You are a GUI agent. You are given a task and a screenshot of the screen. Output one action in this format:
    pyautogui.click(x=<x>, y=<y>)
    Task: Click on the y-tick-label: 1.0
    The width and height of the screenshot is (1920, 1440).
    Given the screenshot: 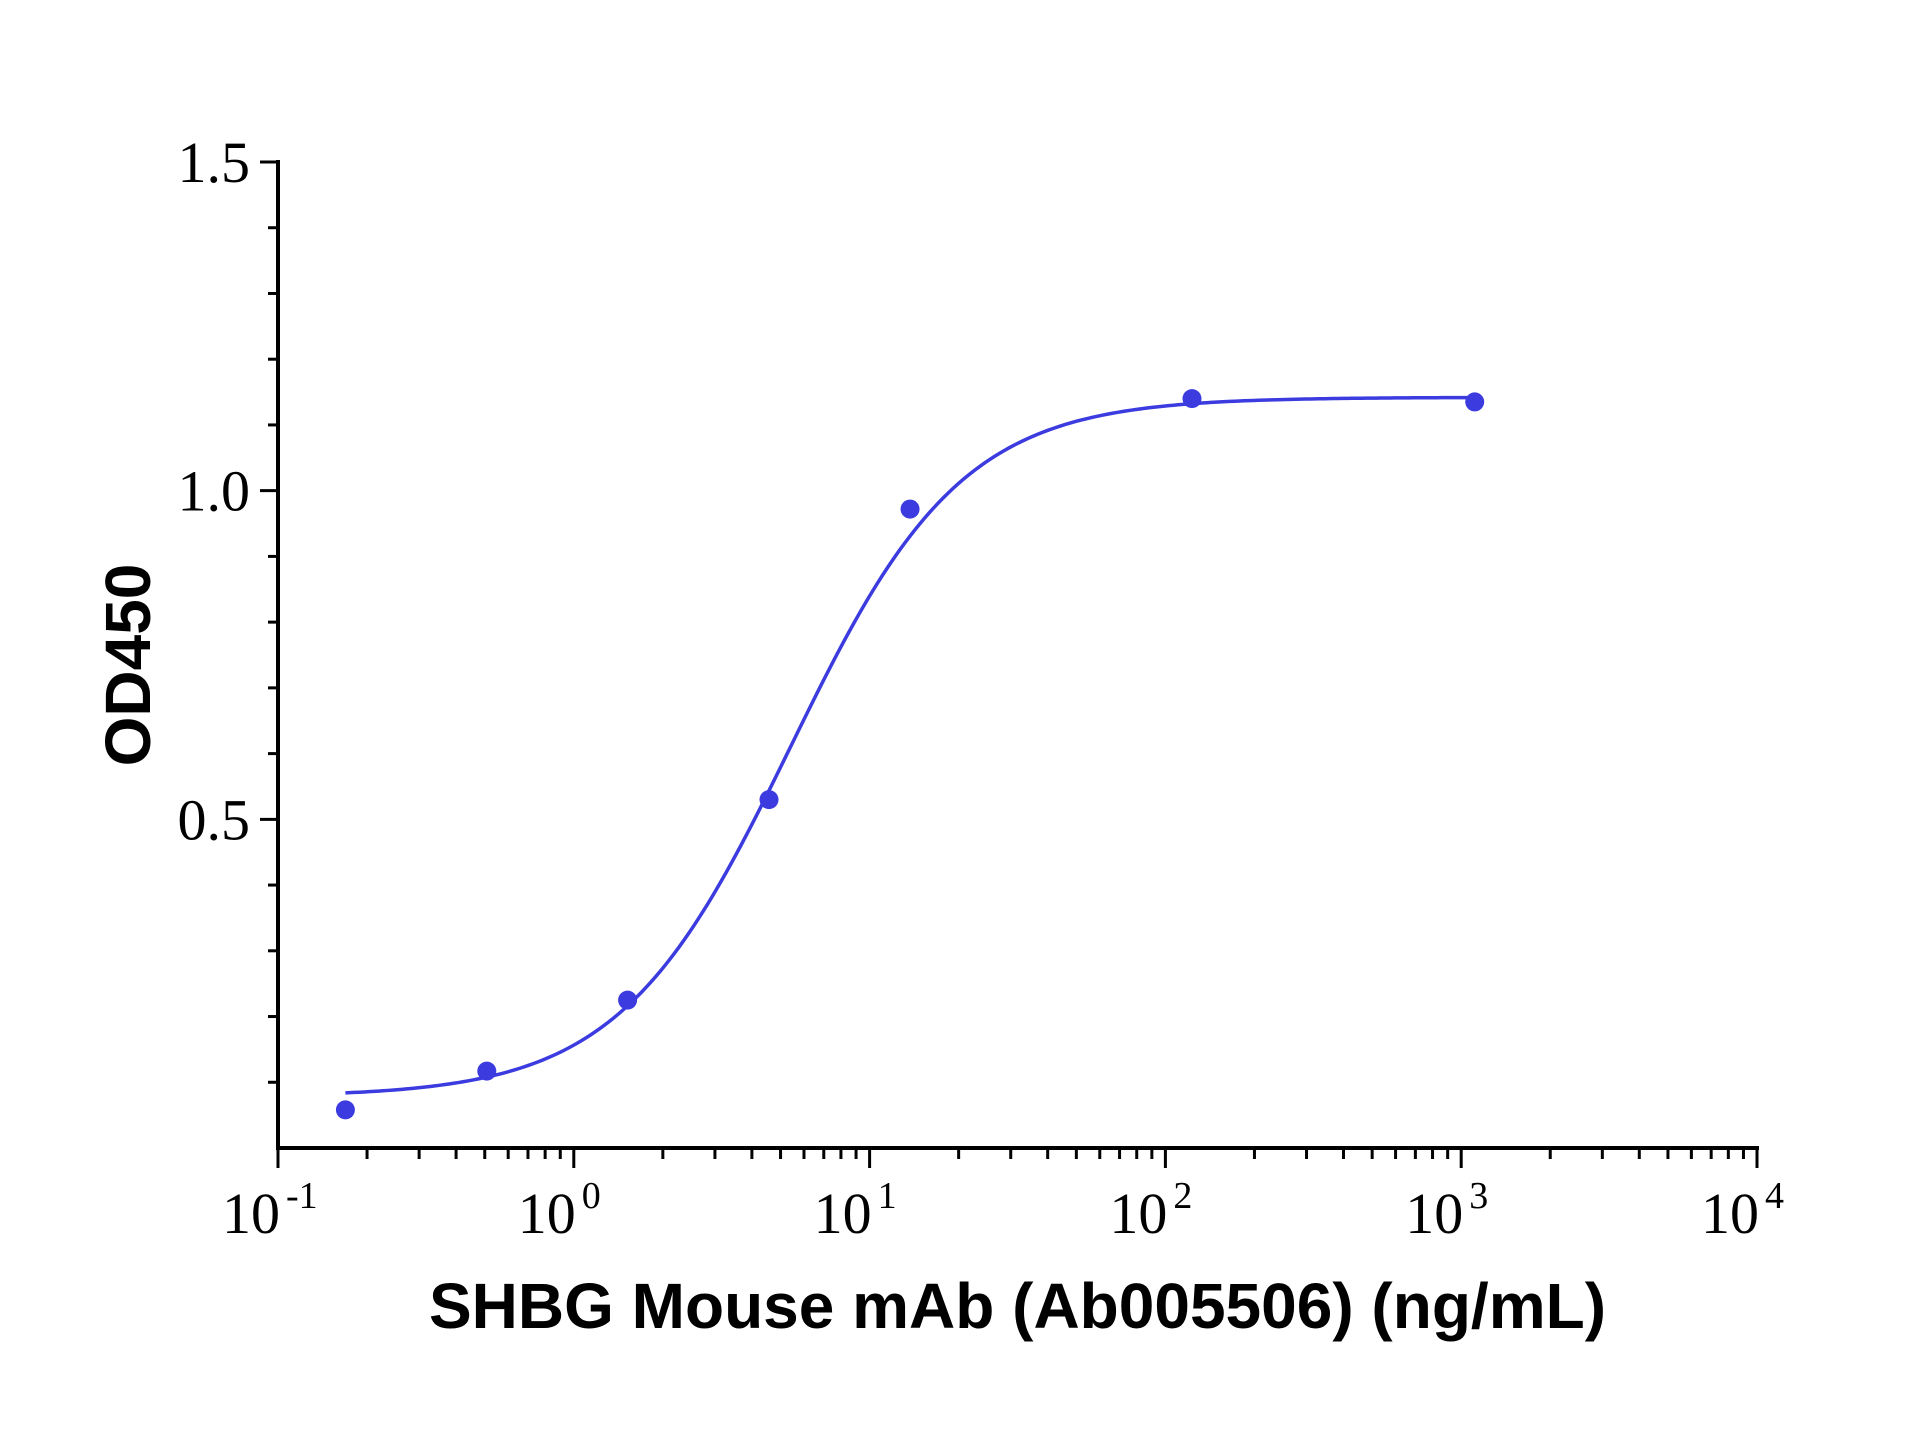 What is the action you would take?
    pyautogui.click(x=214, y=491)
    